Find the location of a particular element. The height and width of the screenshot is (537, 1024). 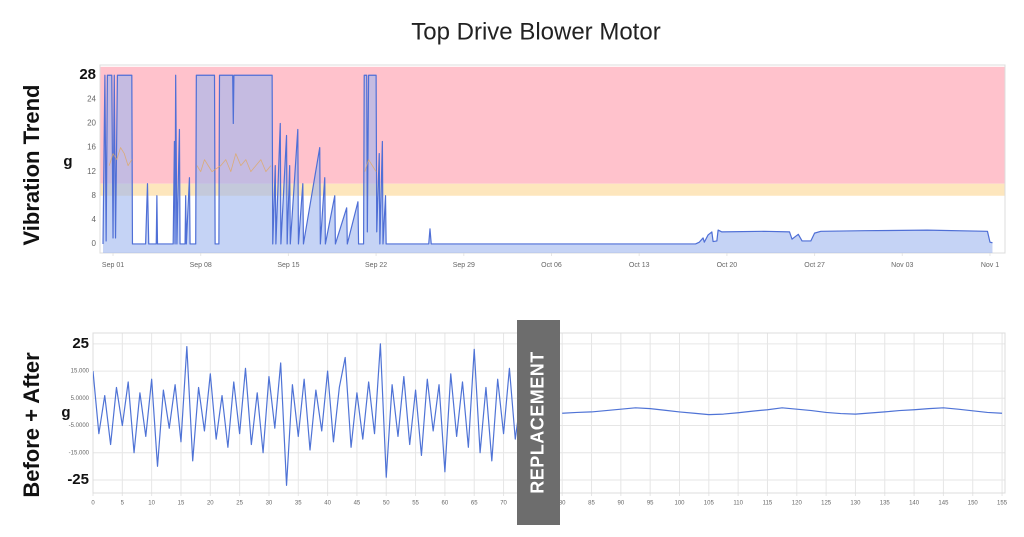

side-label: Vibration Trend is located at coordinates (31, 165).